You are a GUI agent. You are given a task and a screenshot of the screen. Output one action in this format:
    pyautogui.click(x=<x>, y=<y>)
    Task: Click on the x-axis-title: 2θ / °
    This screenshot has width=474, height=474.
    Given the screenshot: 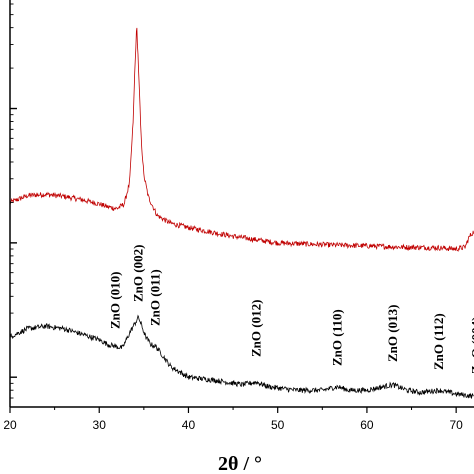 What is the action you would take?
    pyautogui.click(x=240, y=463)
    